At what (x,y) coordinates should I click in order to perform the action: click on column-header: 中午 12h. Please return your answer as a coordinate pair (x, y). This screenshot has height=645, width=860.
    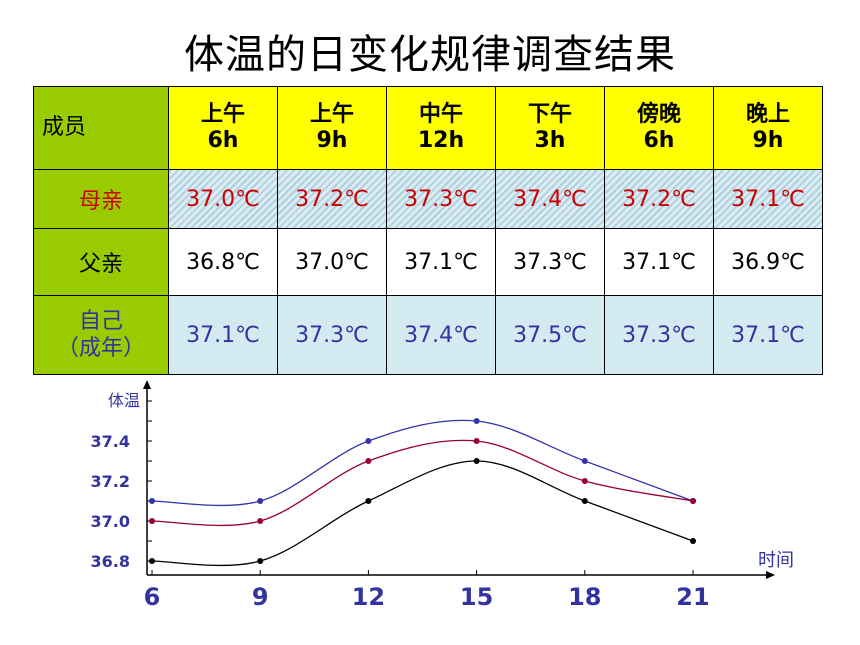
    Looking at the image, I should click on (441, 128).